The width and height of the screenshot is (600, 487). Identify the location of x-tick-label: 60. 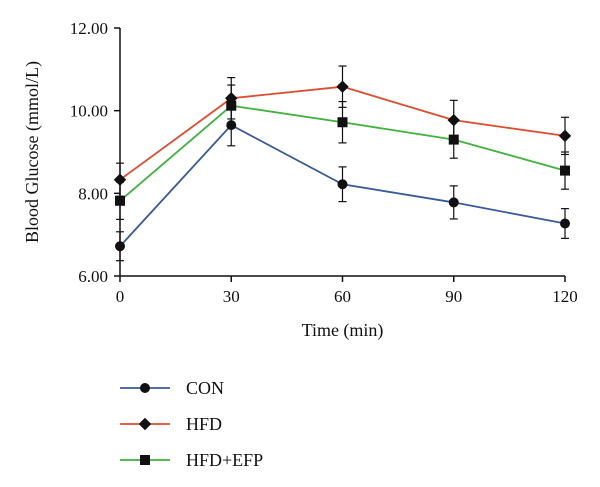
(342, 296).